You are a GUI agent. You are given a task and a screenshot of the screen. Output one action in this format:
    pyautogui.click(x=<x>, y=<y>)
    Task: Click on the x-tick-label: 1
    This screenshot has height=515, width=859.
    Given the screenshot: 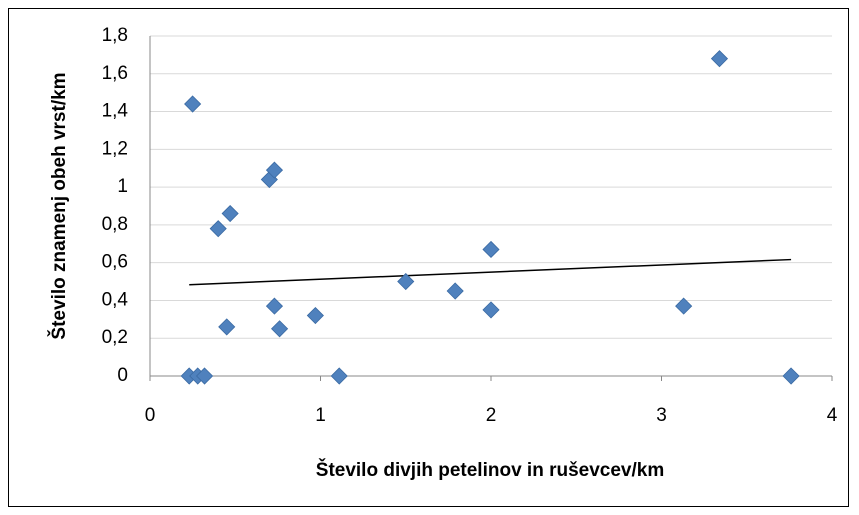 What is the action you would take?
    pyautogui.click(x=320, y=415)
    